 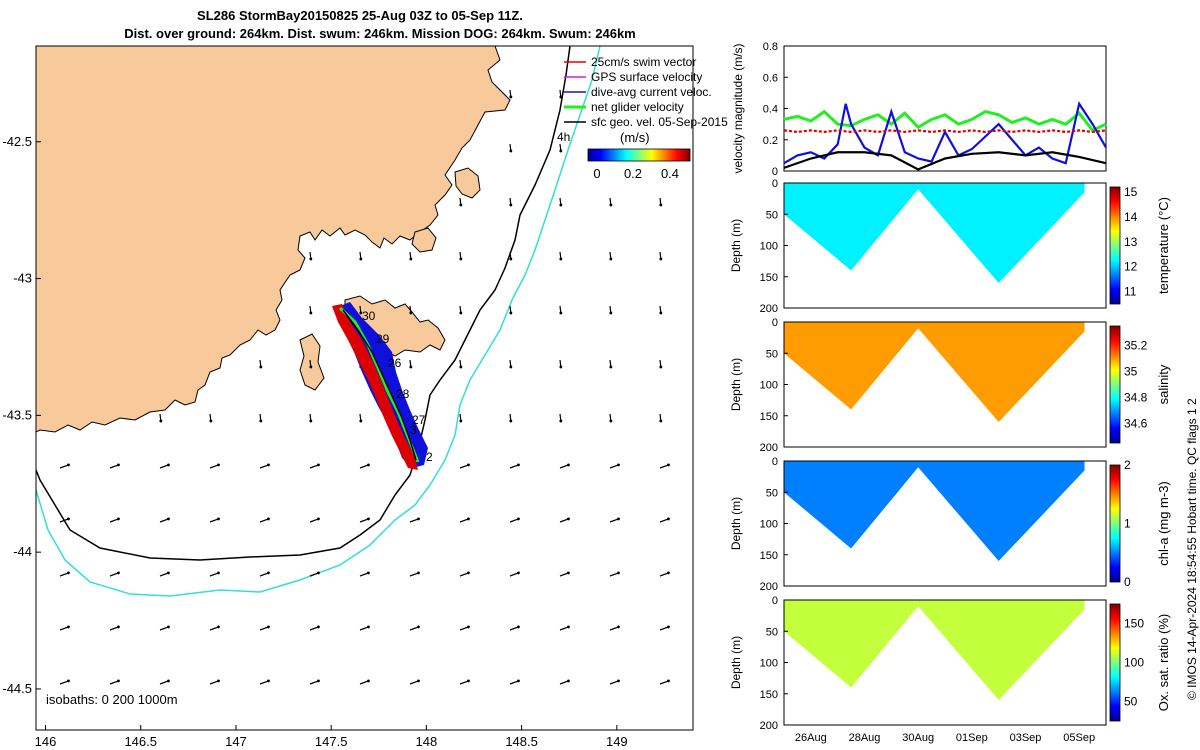 I want to click on map-y-tick-label: -42.5, so click(x=17, y=141).